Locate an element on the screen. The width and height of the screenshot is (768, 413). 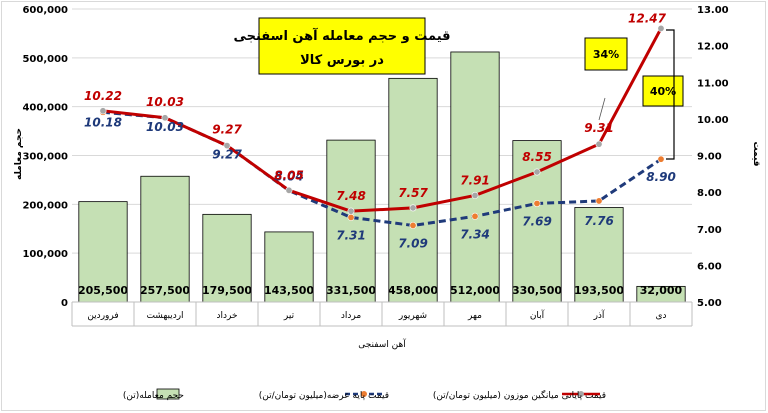
chart-title-line2: در بورس کالا is located at coordinates (342, 60).